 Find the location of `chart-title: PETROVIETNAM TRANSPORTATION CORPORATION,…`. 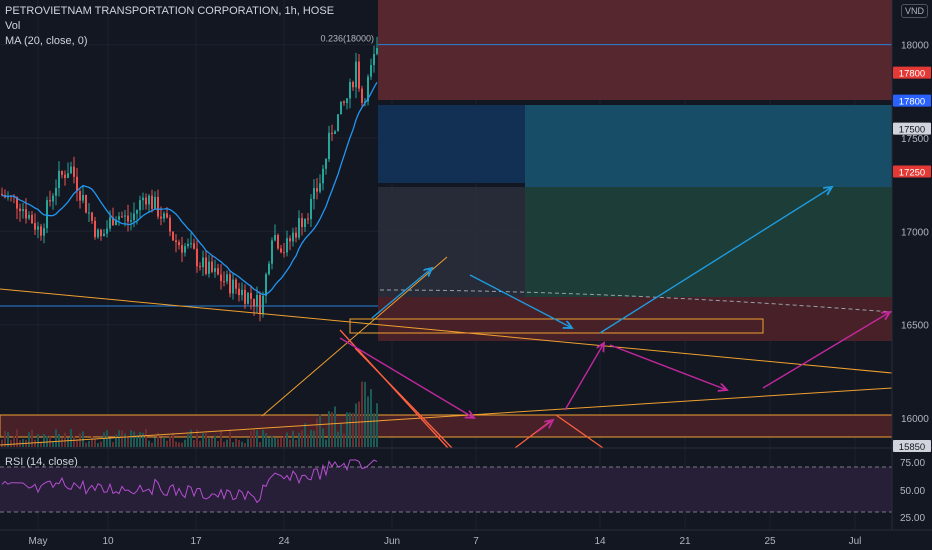

chart-title: PETROVIETNAM TRANSPORTATION CORPORATION,… is located at coordinates (170, 11).